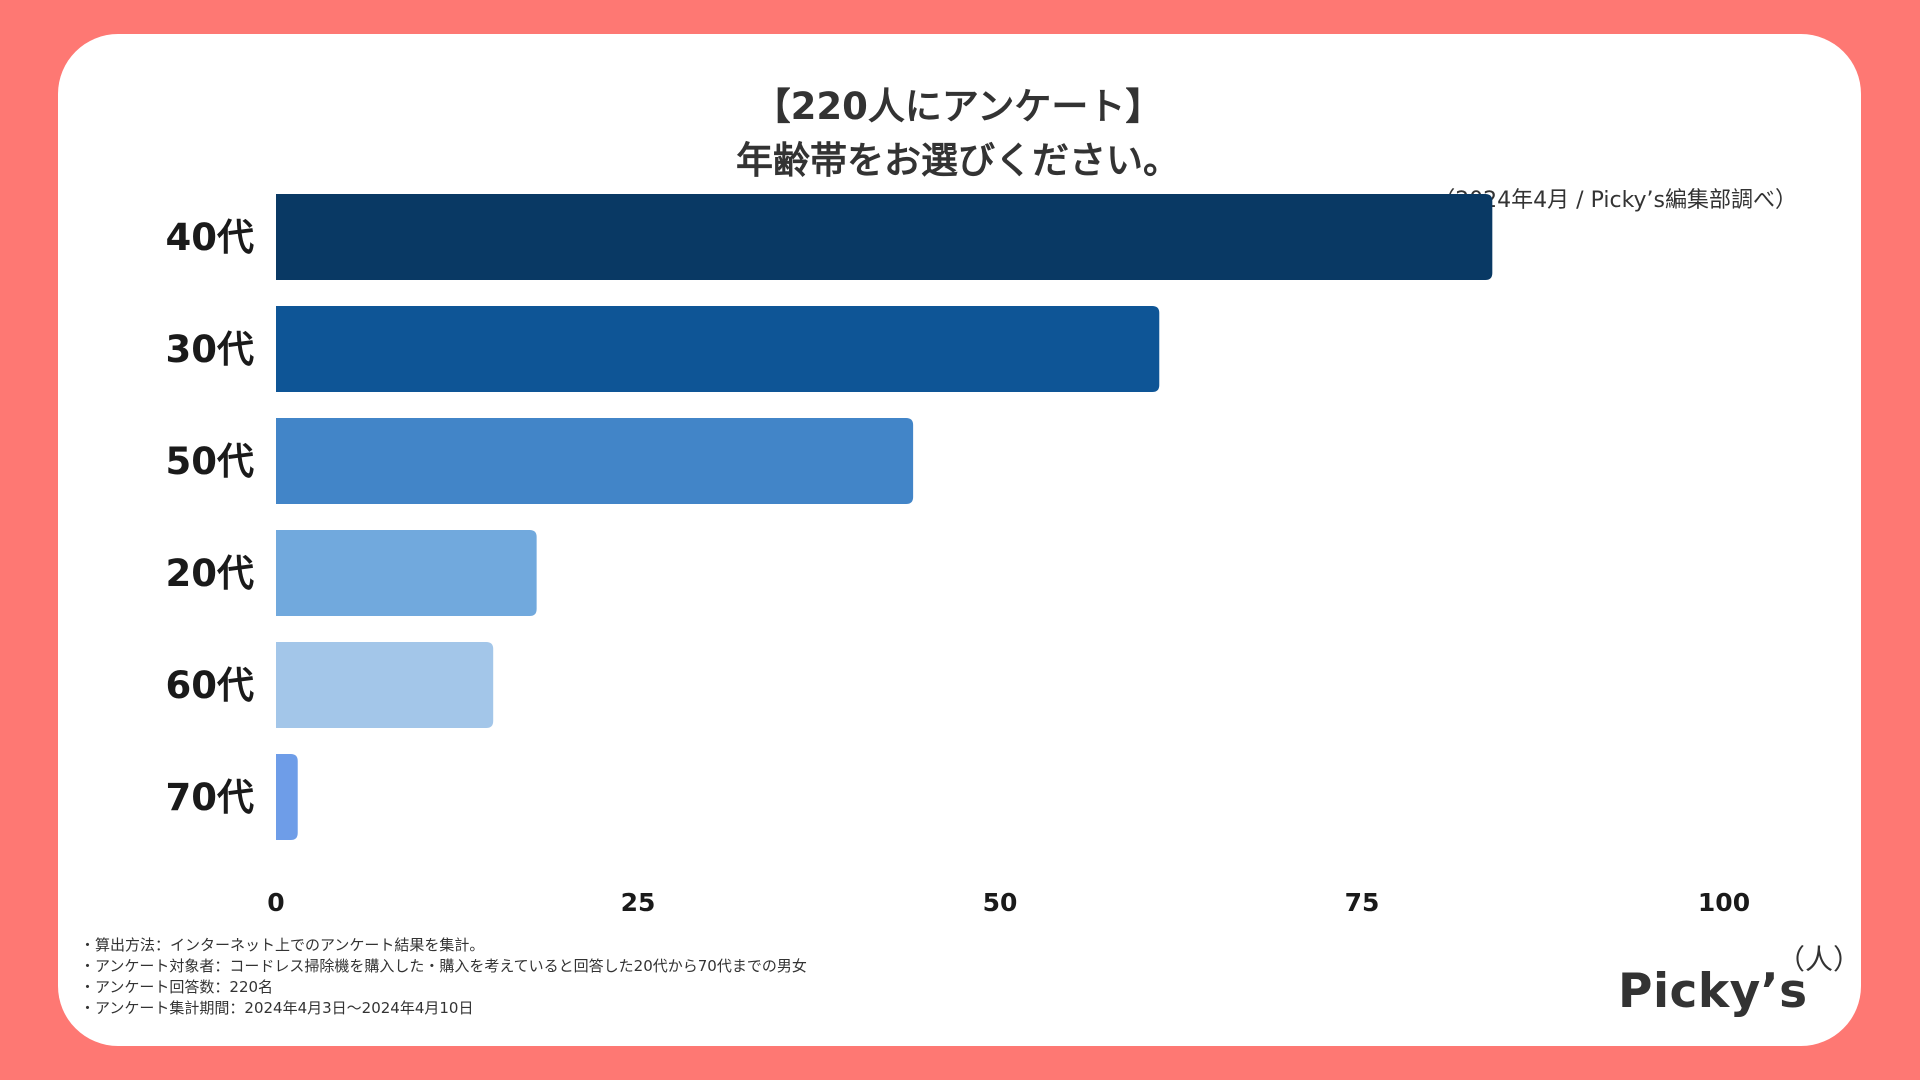 The width and height of the screenshot is (1920, 1080). I want to click on brand-logo: Picky’s, so click(1713, 991).